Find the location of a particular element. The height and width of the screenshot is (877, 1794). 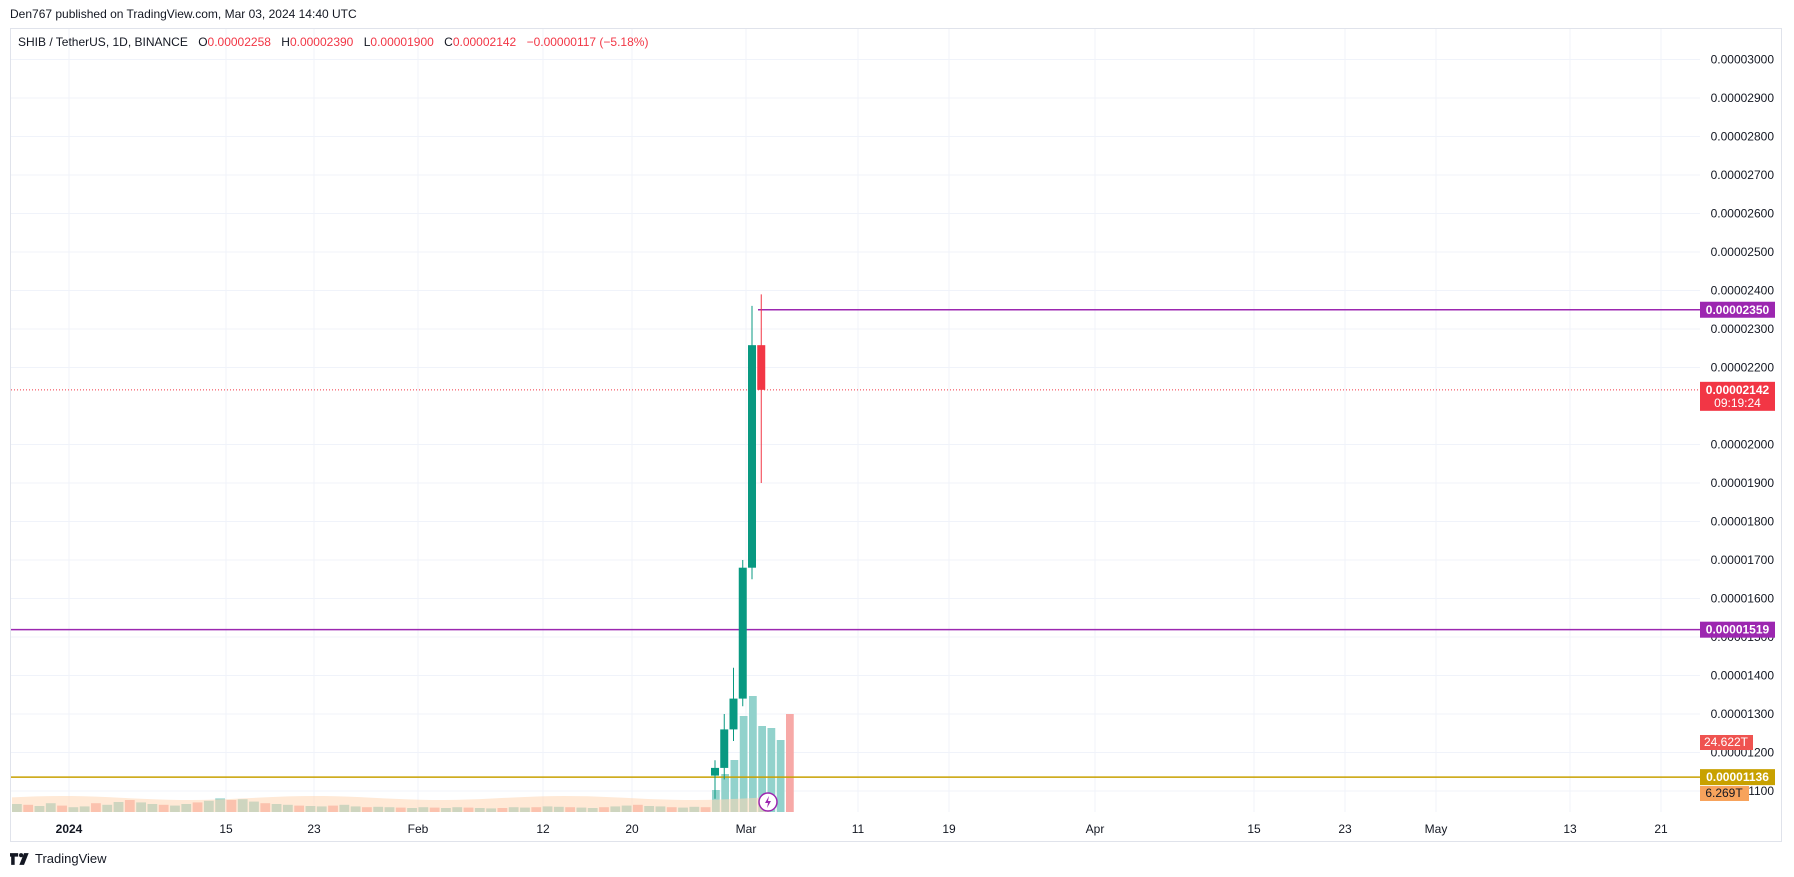

change-value: −0.00000117 (−5.18%) is located at coordinates (587, 42).